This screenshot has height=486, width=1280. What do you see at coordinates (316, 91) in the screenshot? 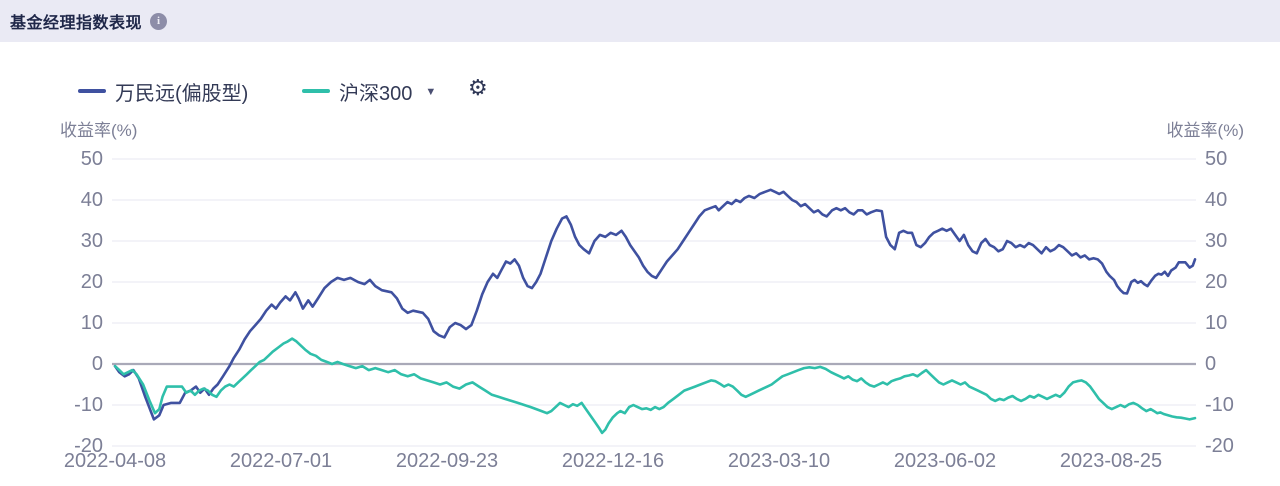
I see `series2-line-swatch` at bounding box center [316, 91].